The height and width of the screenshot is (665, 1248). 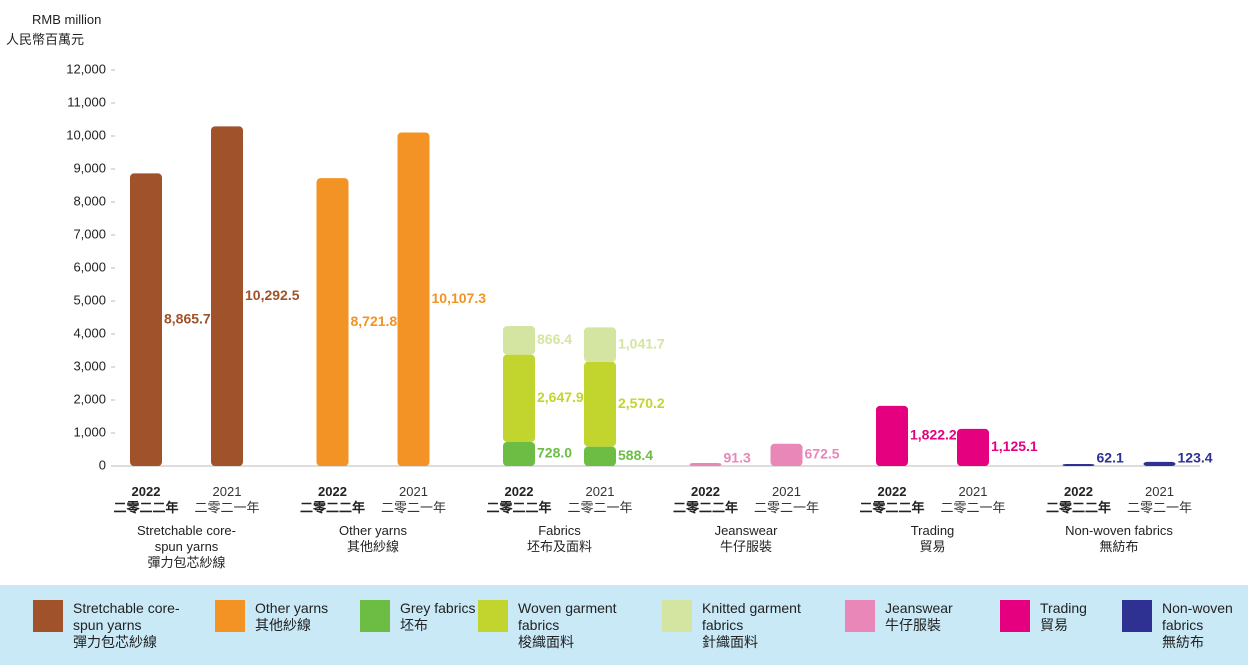 I want to click on legend-text: Jeanswear 牛仔服裝, so click(x=950, y=617).